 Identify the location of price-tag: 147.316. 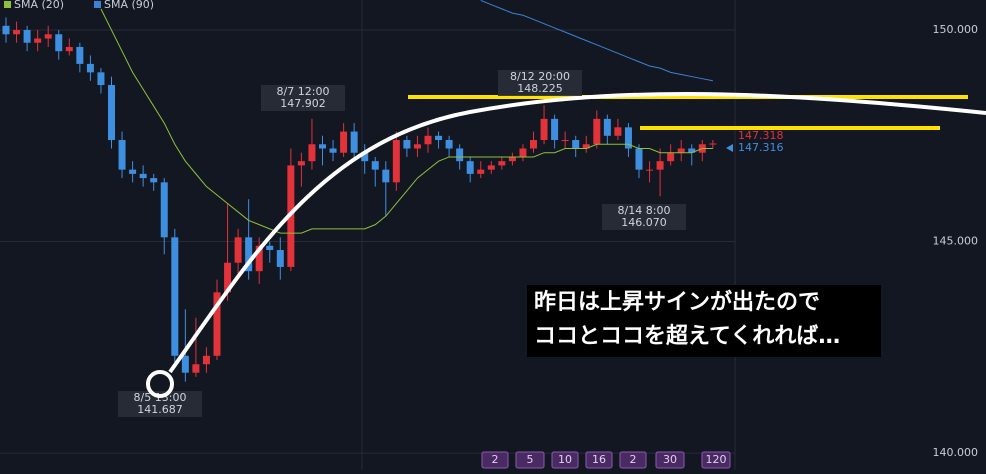
(761, 147).